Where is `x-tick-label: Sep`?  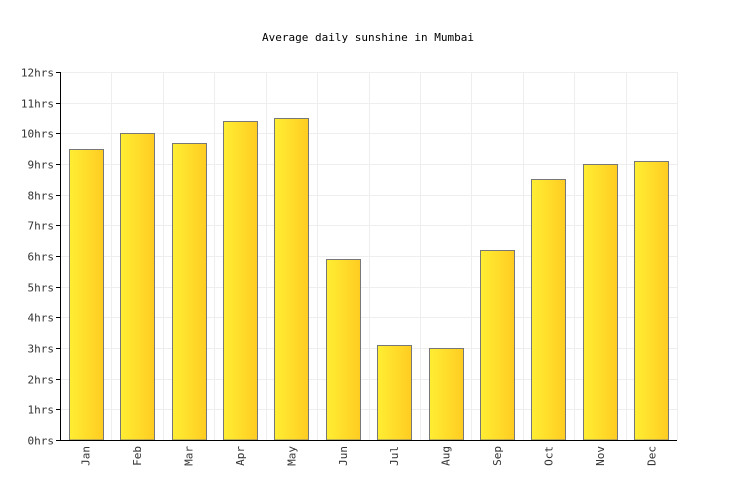
x-tick-label: Sep is located at coordinates (497, 456).